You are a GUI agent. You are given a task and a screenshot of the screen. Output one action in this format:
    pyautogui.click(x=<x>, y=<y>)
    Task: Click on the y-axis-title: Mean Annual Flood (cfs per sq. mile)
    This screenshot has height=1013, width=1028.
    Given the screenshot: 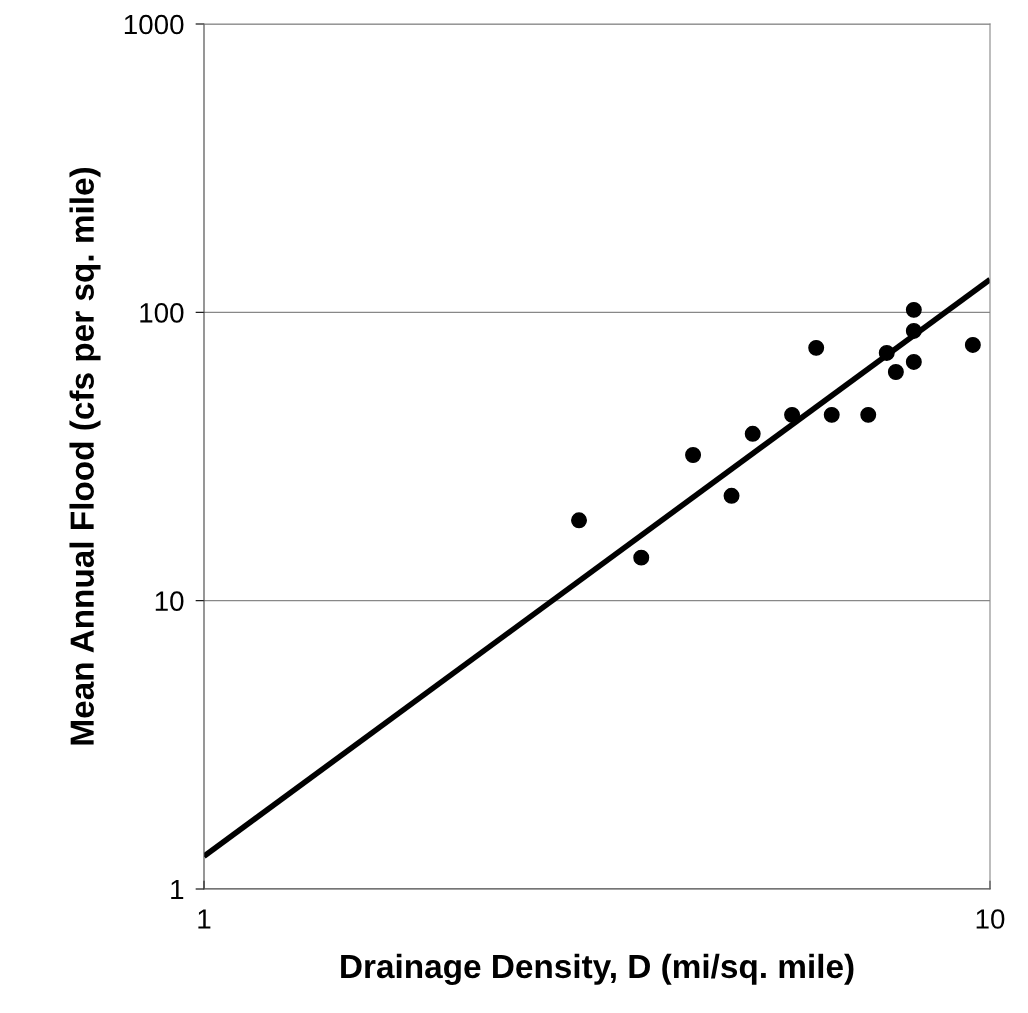 What is the action you would take?
    pyautogui.click(x=85, y=456)
    